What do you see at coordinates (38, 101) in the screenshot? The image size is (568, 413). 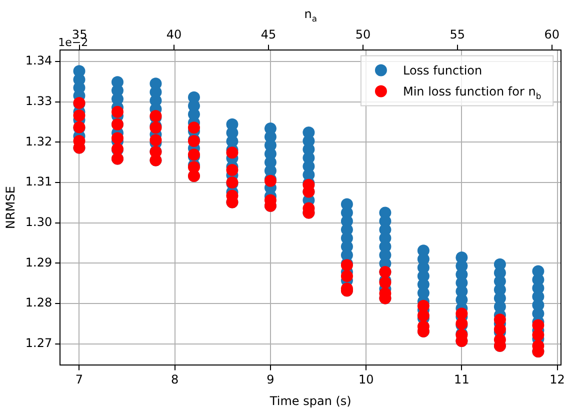 I see `y-tick-label: 1.33` at bounding box center [38, 101].